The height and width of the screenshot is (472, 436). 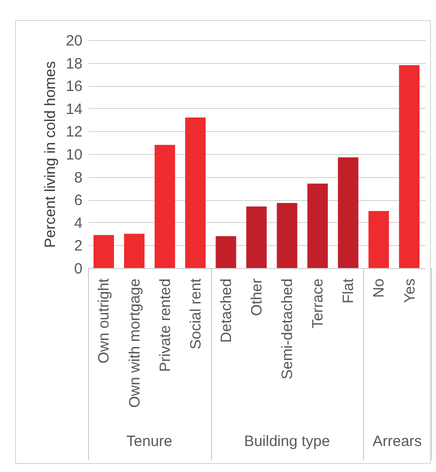 What do you see at coordinates (78, 269) in the screenshot?
I see `y-tick-label: 0` at bounding box center [78, 269].